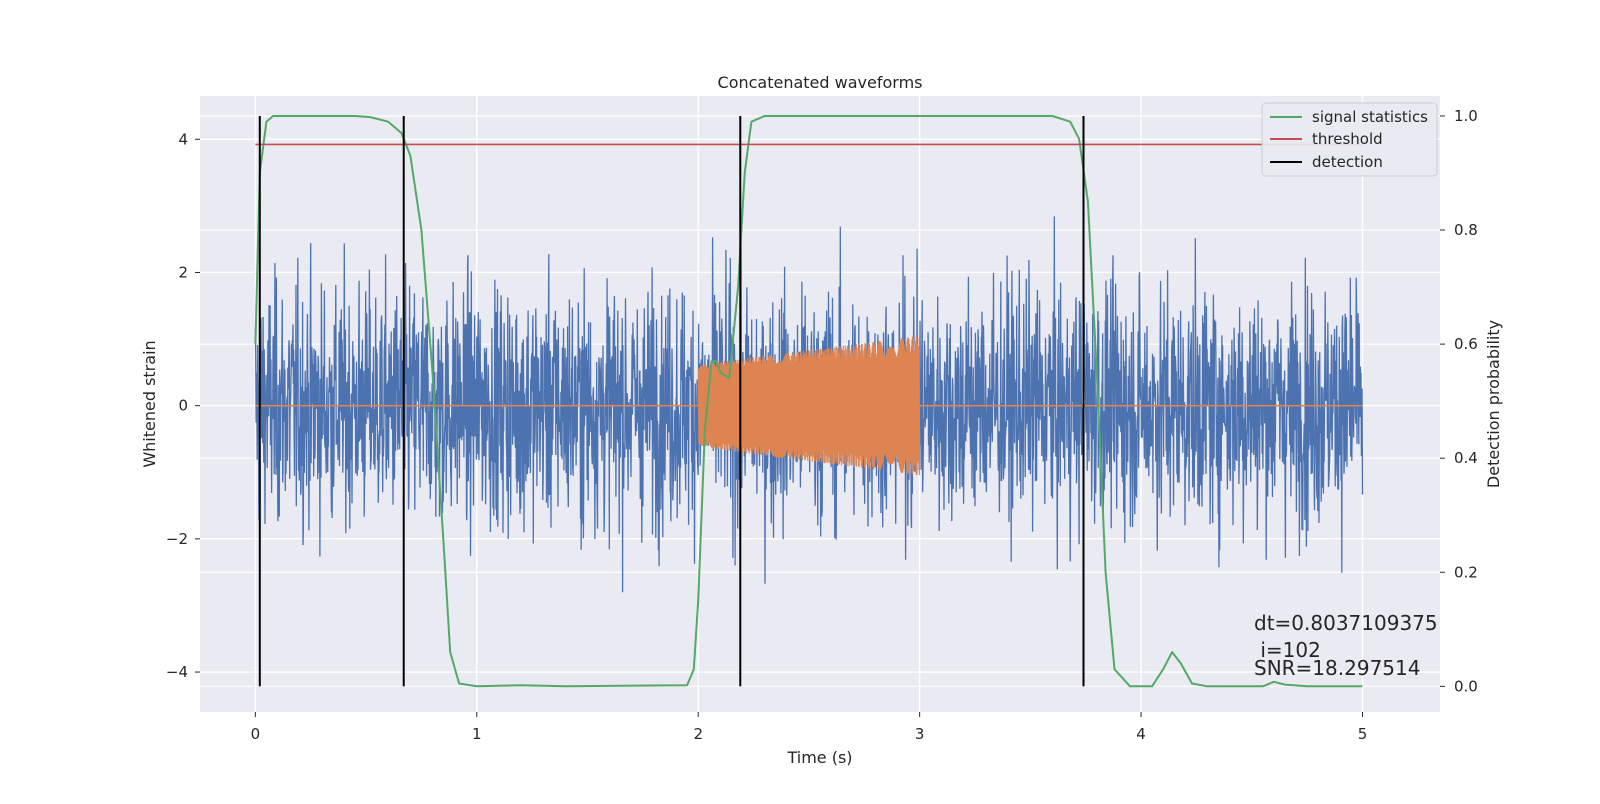  What do you see at coordinates (1370, 117) in the screenshot?
I see `legend-label-signal-statistics: signal statistics` at bounding box center [1370, 117].